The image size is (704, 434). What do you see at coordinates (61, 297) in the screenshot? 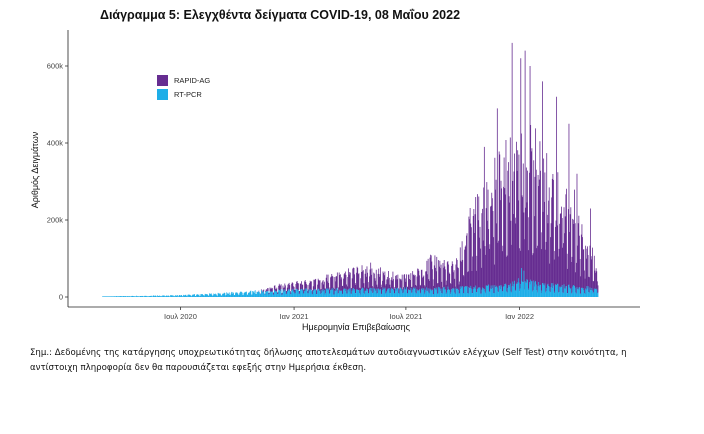
I see `y-tick-label: 0` at bounding box center [61, 297].